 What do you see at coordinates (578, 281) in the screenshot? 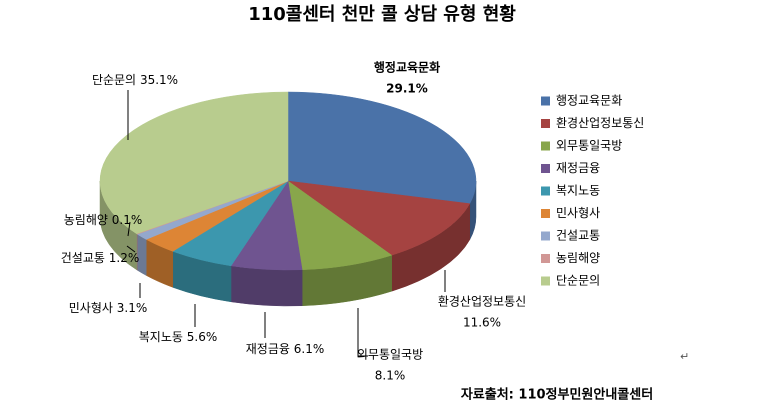
I see `legend-label: 단순문의` at bounding box center [578, 281].